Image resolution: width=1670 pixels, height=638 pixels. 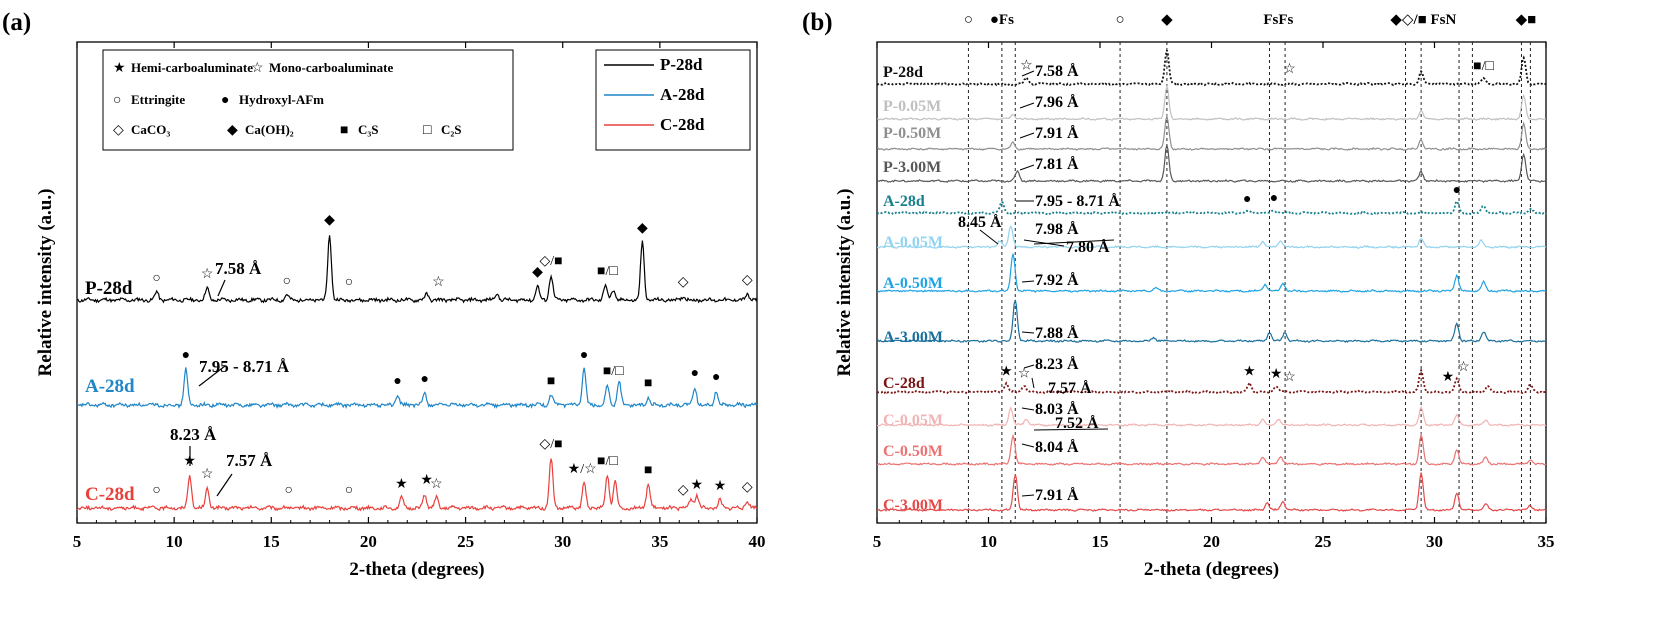 What do you see at coordinates (1057, 229) in the screenshot?
I see `peak-annotation: 7.98 Å` at bounding box center [1057, 229].